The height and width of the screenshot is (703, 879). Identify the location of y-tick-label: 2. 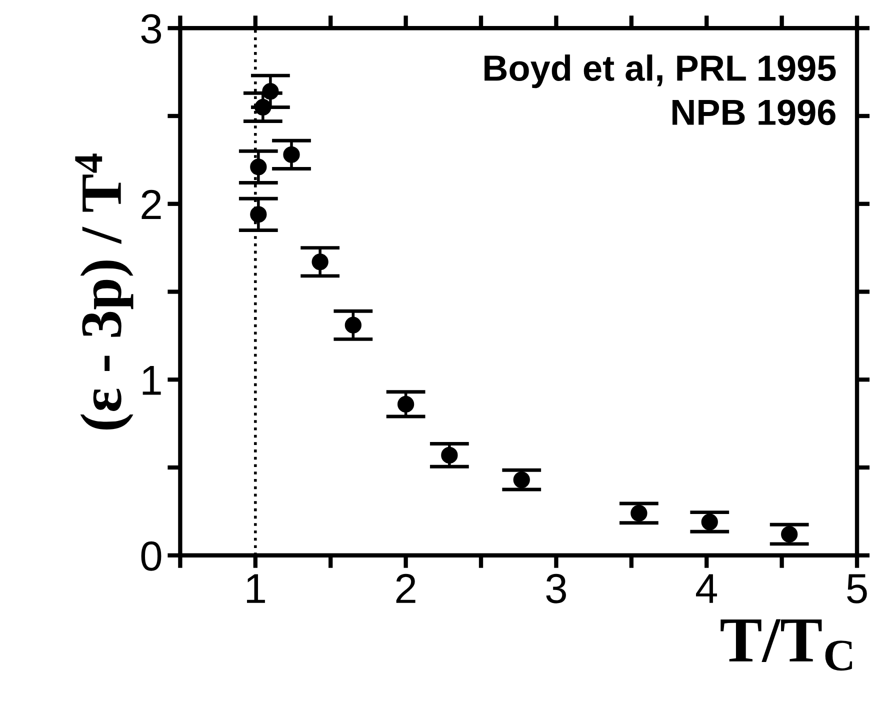
(151, 204).